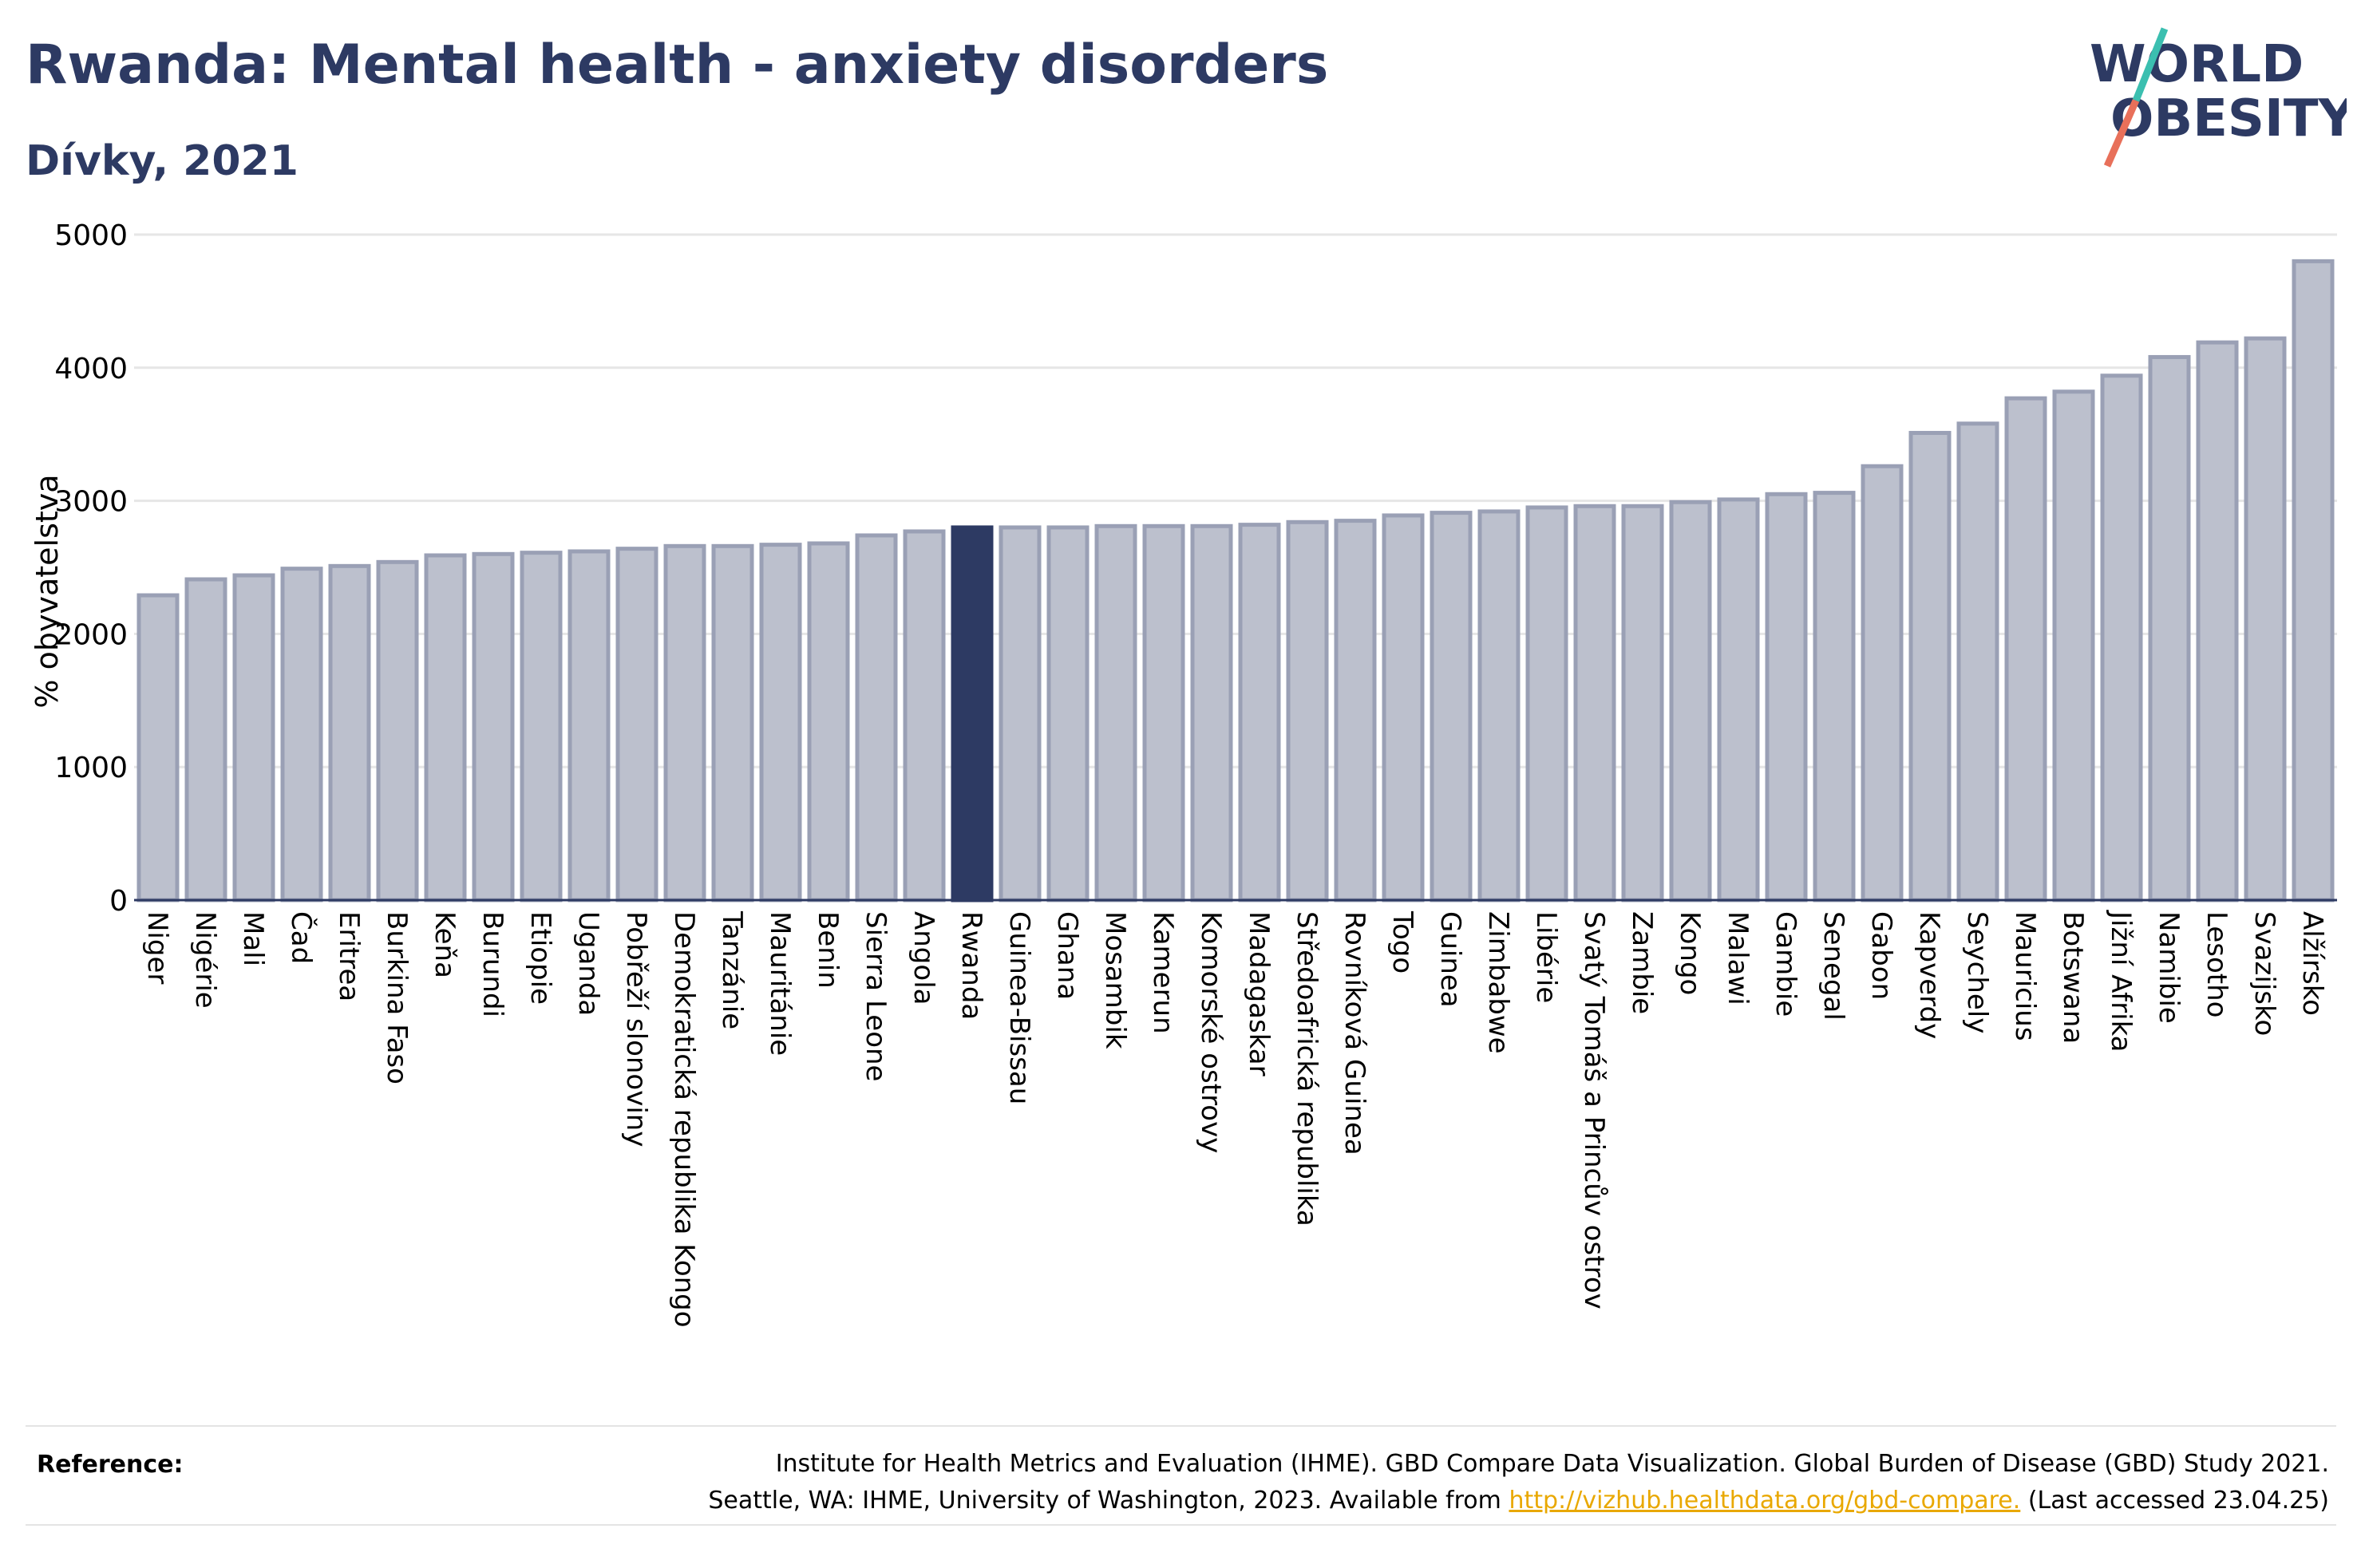 Image resolution: width=2361 pixels, height=1568 pixels. What do you see at coordinates (1019, 1007) in the screenshot?
I see `x-tick-label: Guinea-Bissau` at bounding box center [1019, 1007].